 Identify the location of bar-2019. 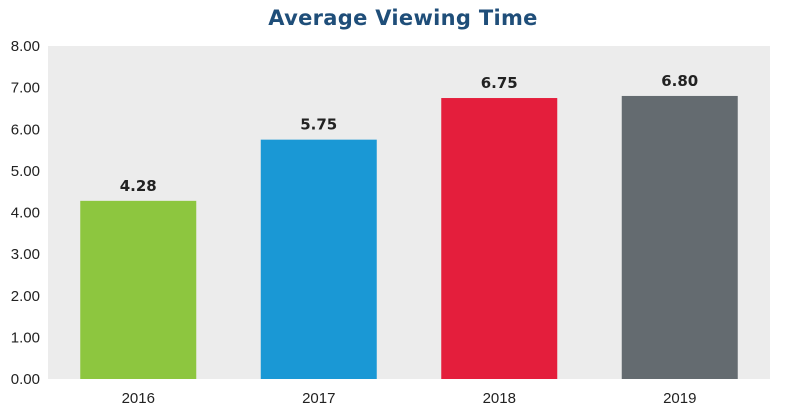
(679, 237).